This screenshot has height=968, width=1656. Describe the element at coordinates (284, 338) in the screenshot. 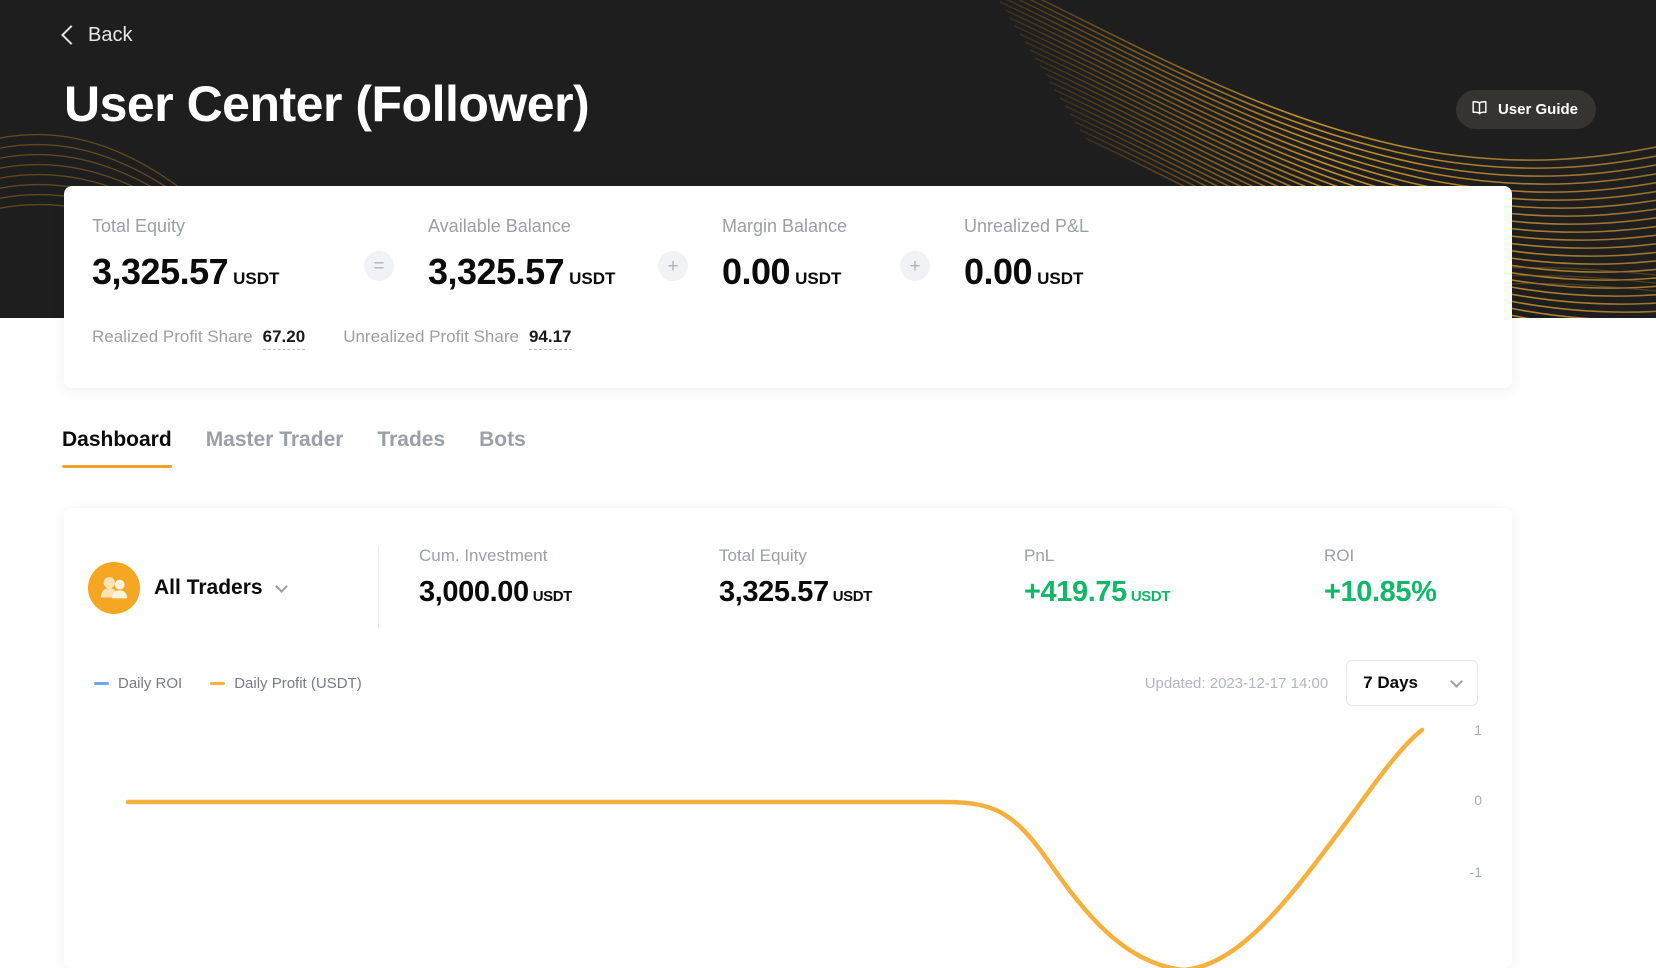

I see `share-value: 67.20` at that location.